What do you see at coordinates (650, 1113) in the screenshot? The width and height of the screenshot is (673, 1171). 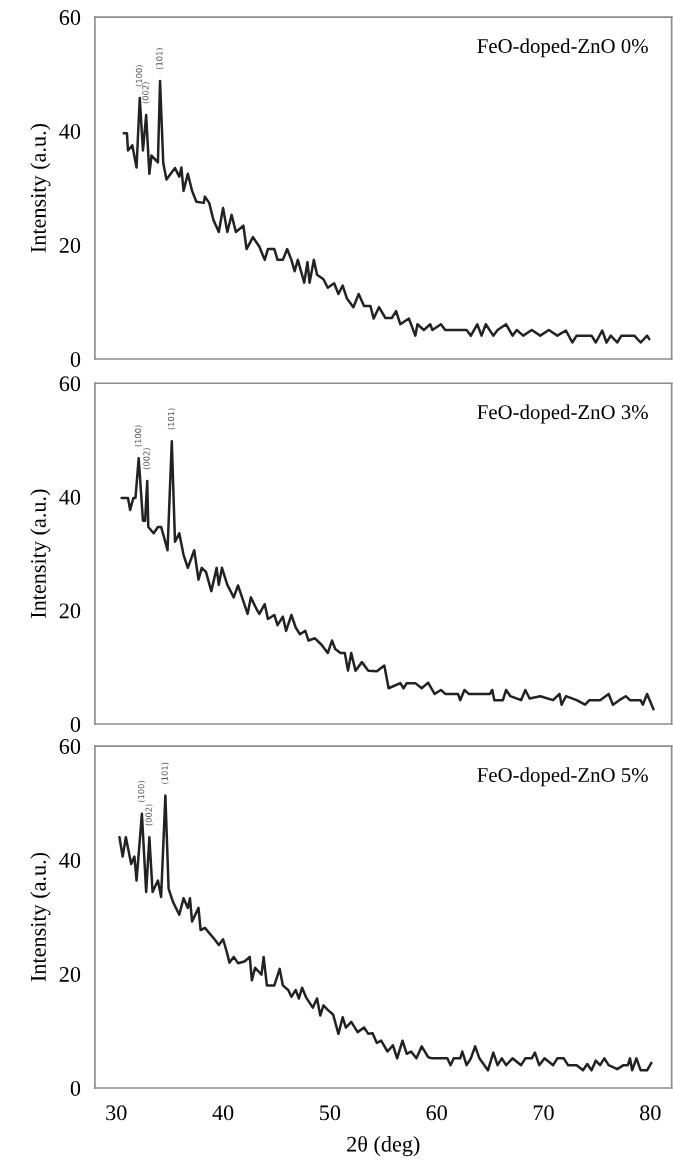 I see `x-tick-label: 80` at bounding box center [650, 1113].